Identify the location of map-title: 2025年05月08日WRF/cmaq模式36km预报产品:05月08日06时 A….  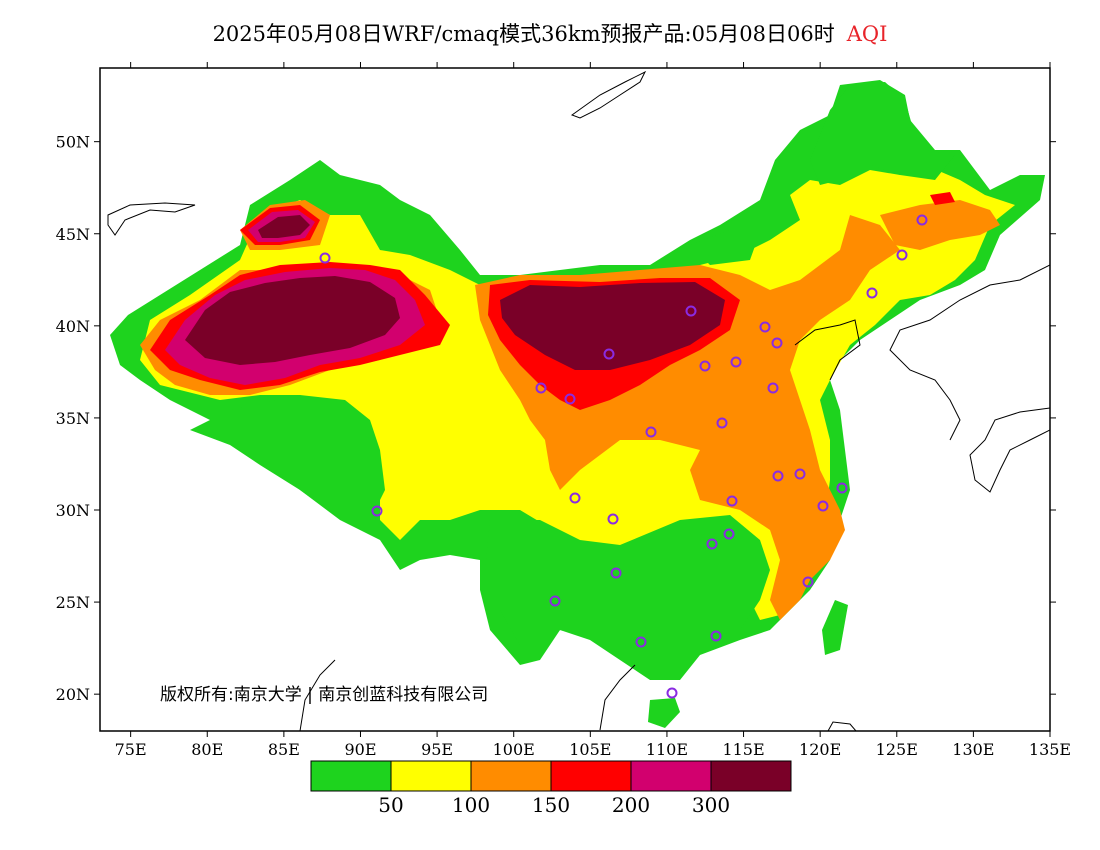
(550, 33).